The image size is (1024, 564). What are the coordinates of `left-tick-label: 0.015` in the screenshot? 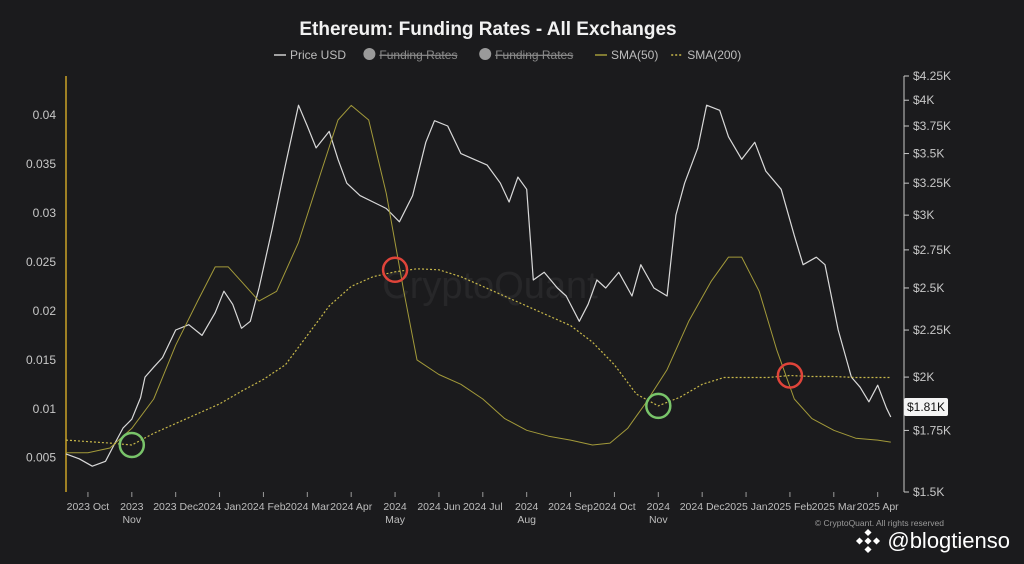 It's located at (41, 360).